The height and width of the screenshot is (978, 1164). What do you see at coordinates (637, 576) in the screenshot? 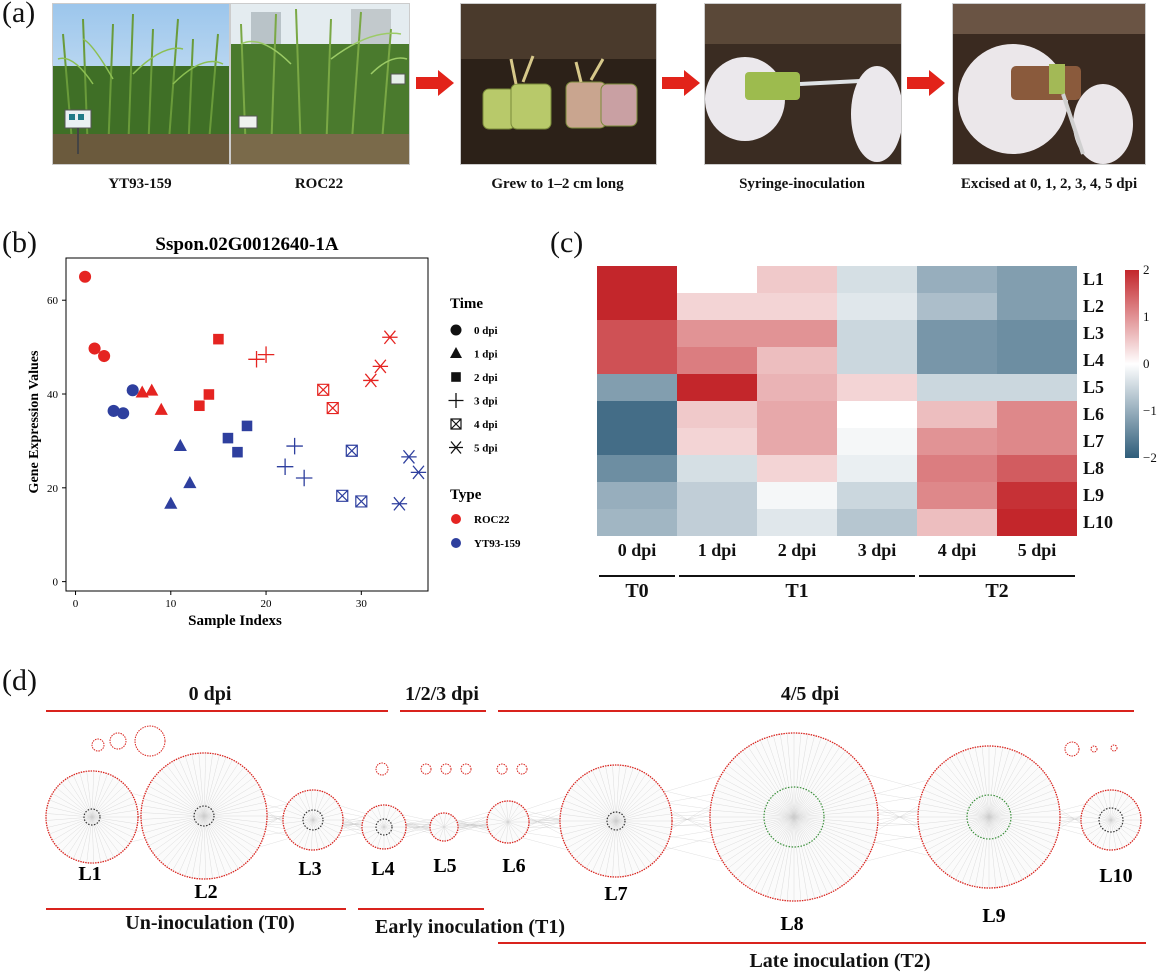
I see `group-bracket` at bounding box center [637, 576].